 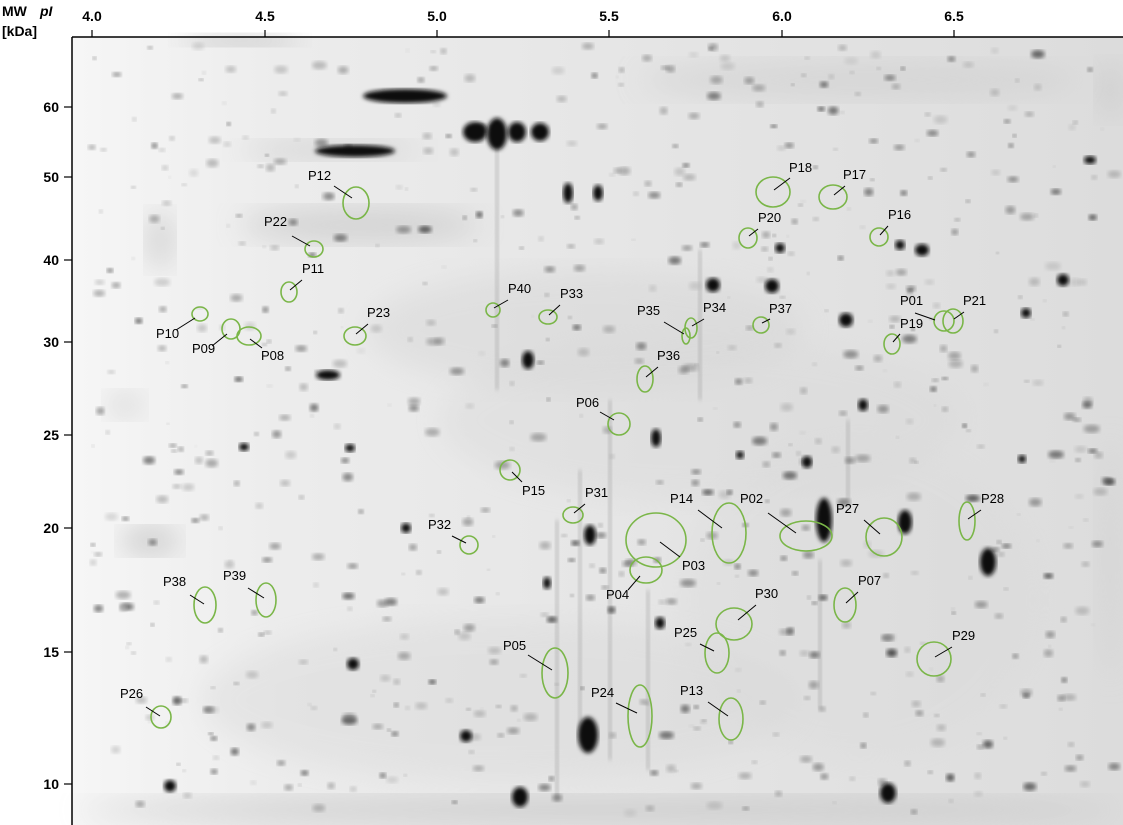 What do you see at coordinates (497, 260) in the screenshot?
I see `gel-streak` at bounding box center [497, 260].